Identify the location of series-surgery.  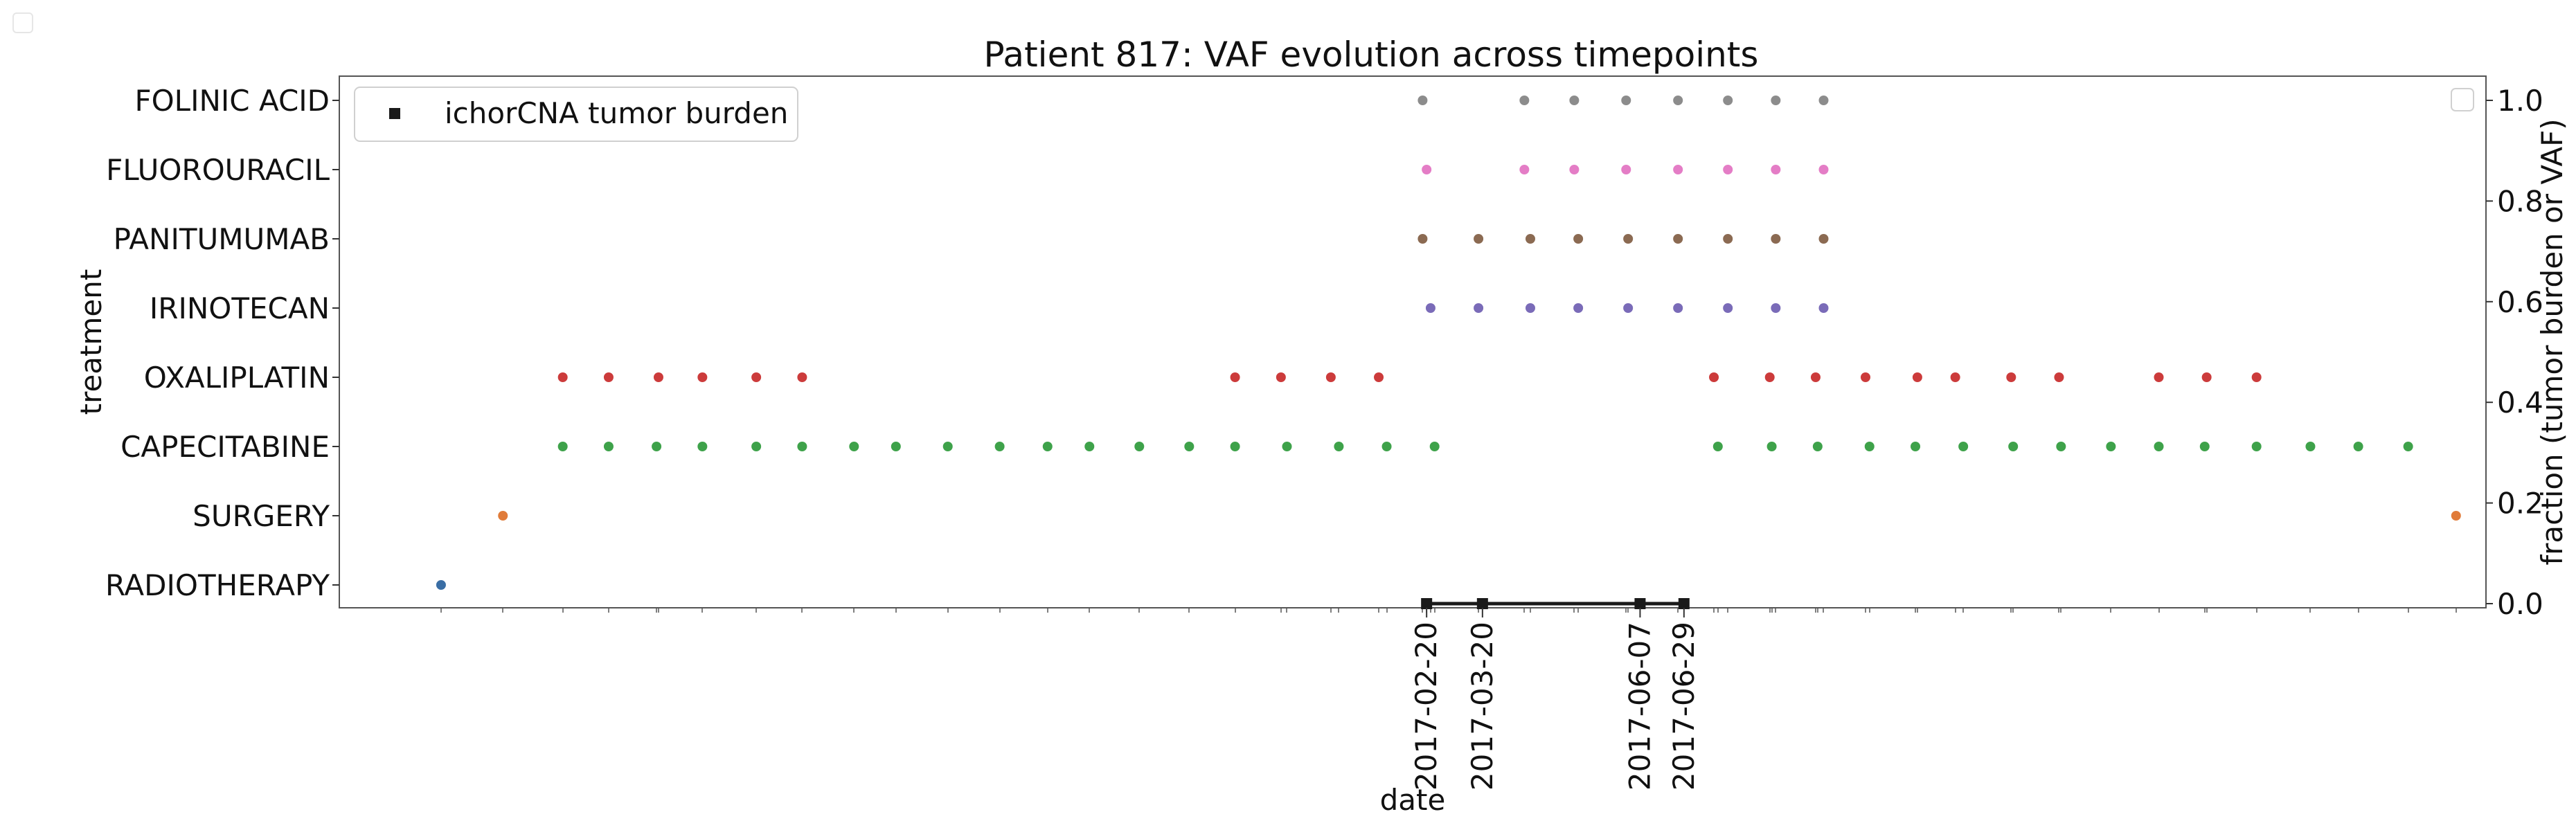
(1480, 516).